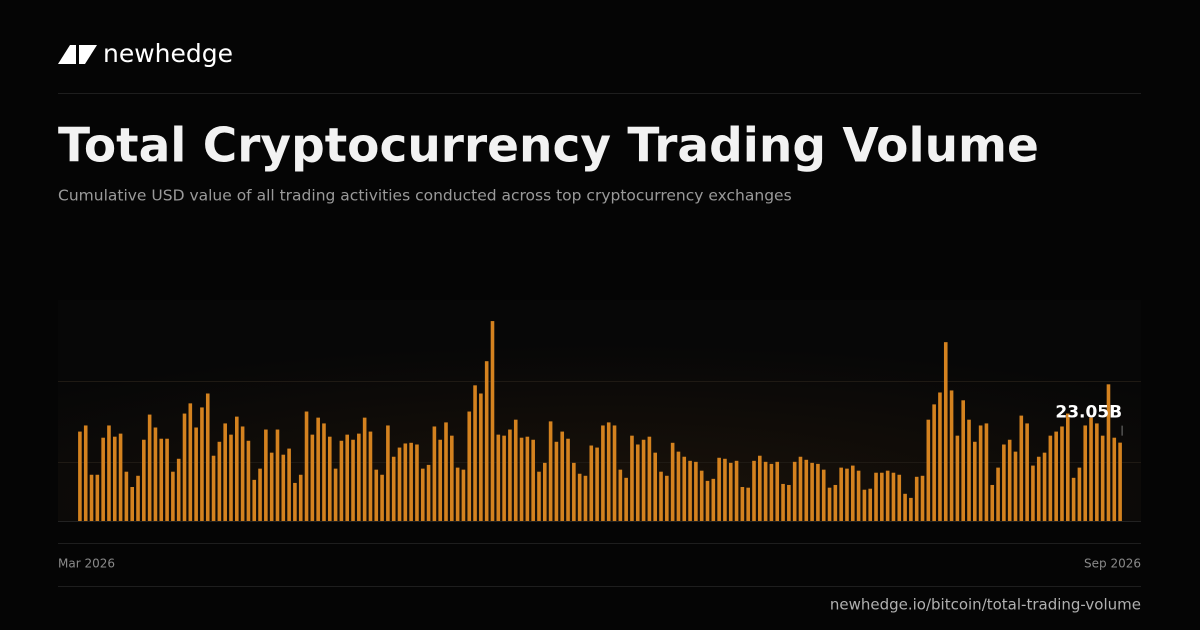 The image size is (1200, 630). I want to click on x-tick-label: Mar 2026, so click(86, 564).